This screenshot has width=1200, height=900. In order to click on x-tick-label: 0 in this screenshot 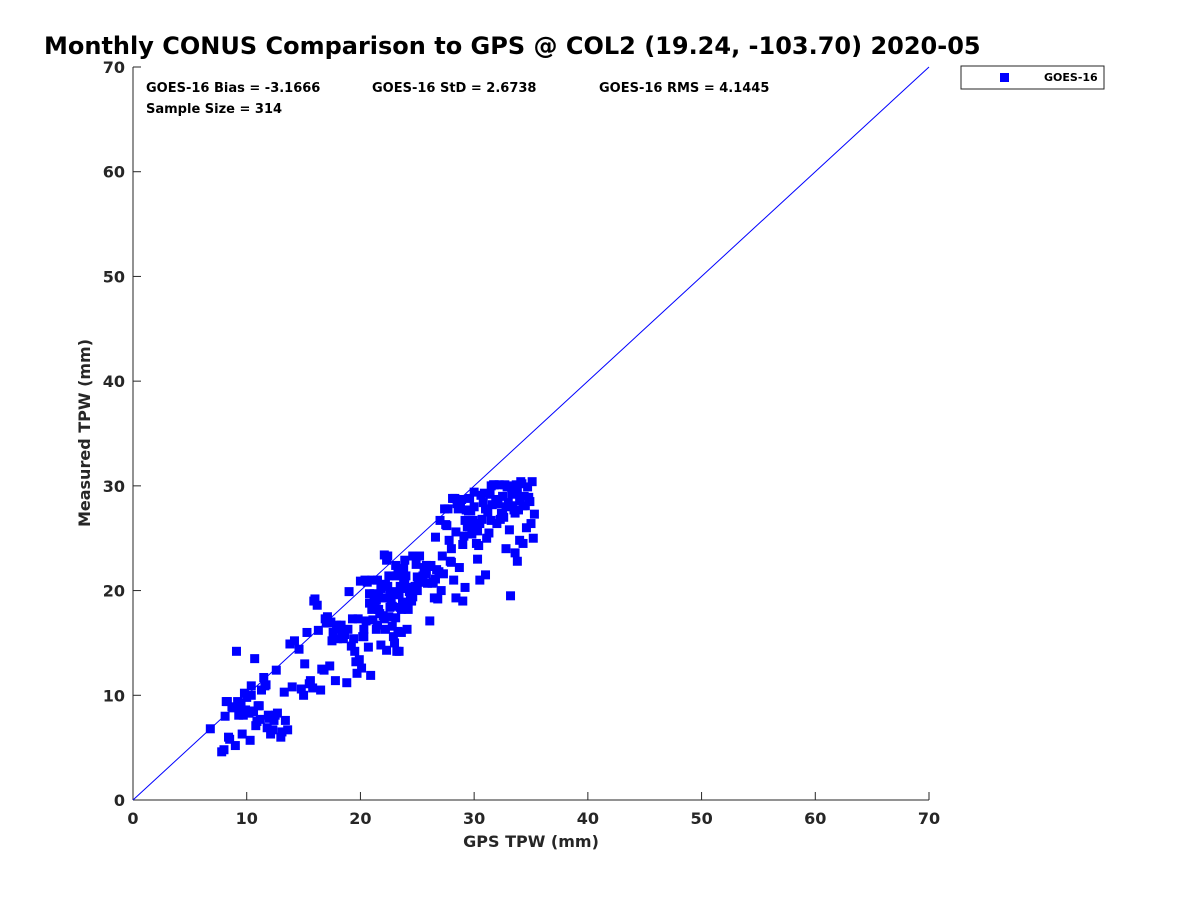, I will do `click(132, 818)`.